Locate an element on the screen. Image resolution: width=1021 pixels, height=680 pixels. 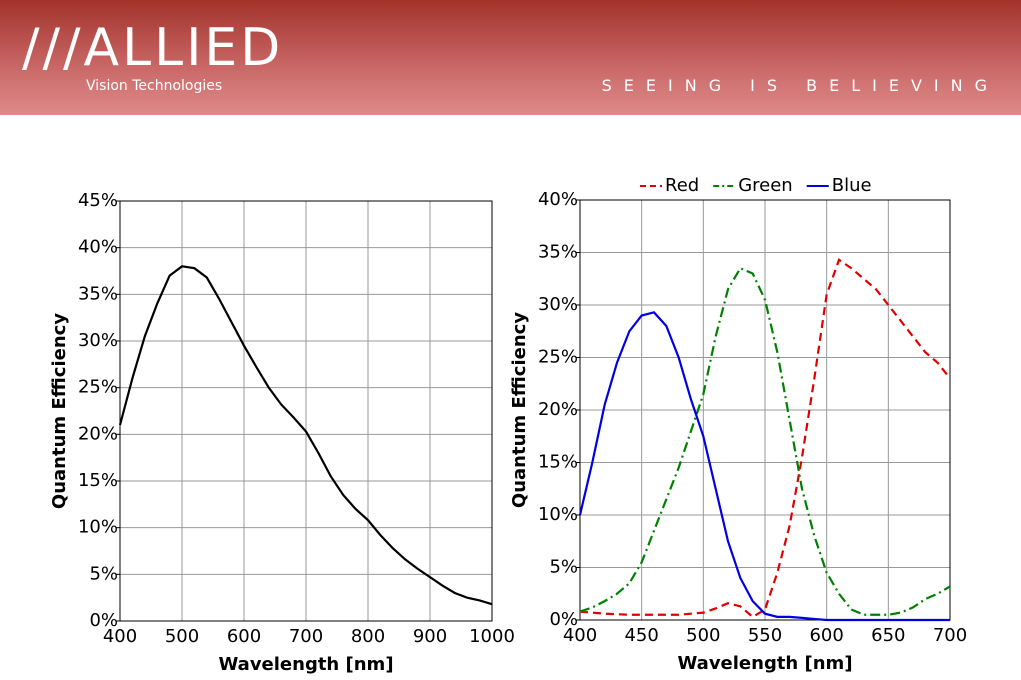
x-tick-label: 900 is located at coordinates (430, 636).